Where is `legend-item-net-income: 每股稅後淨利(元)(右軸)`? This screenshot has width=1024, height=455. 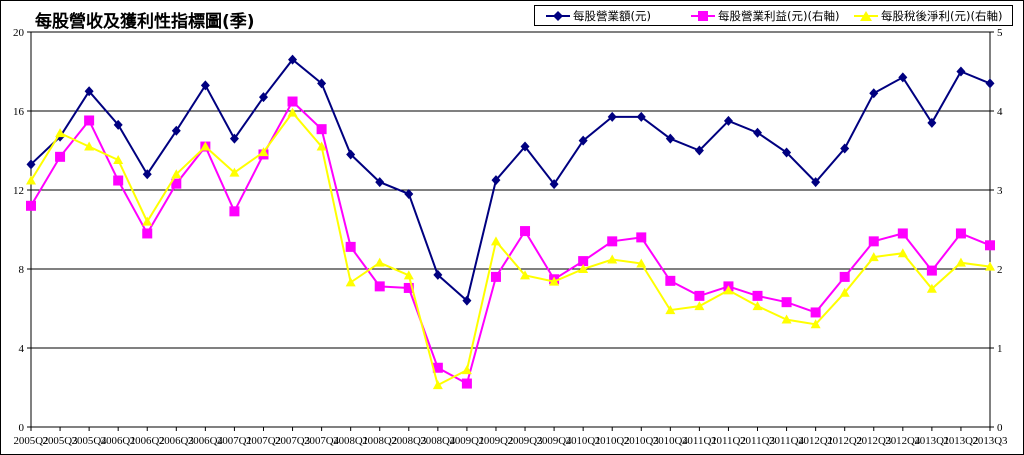
legend-item-net-income: 每股稅後淨利(元)(右軸) is located at coordinates (927, 16).